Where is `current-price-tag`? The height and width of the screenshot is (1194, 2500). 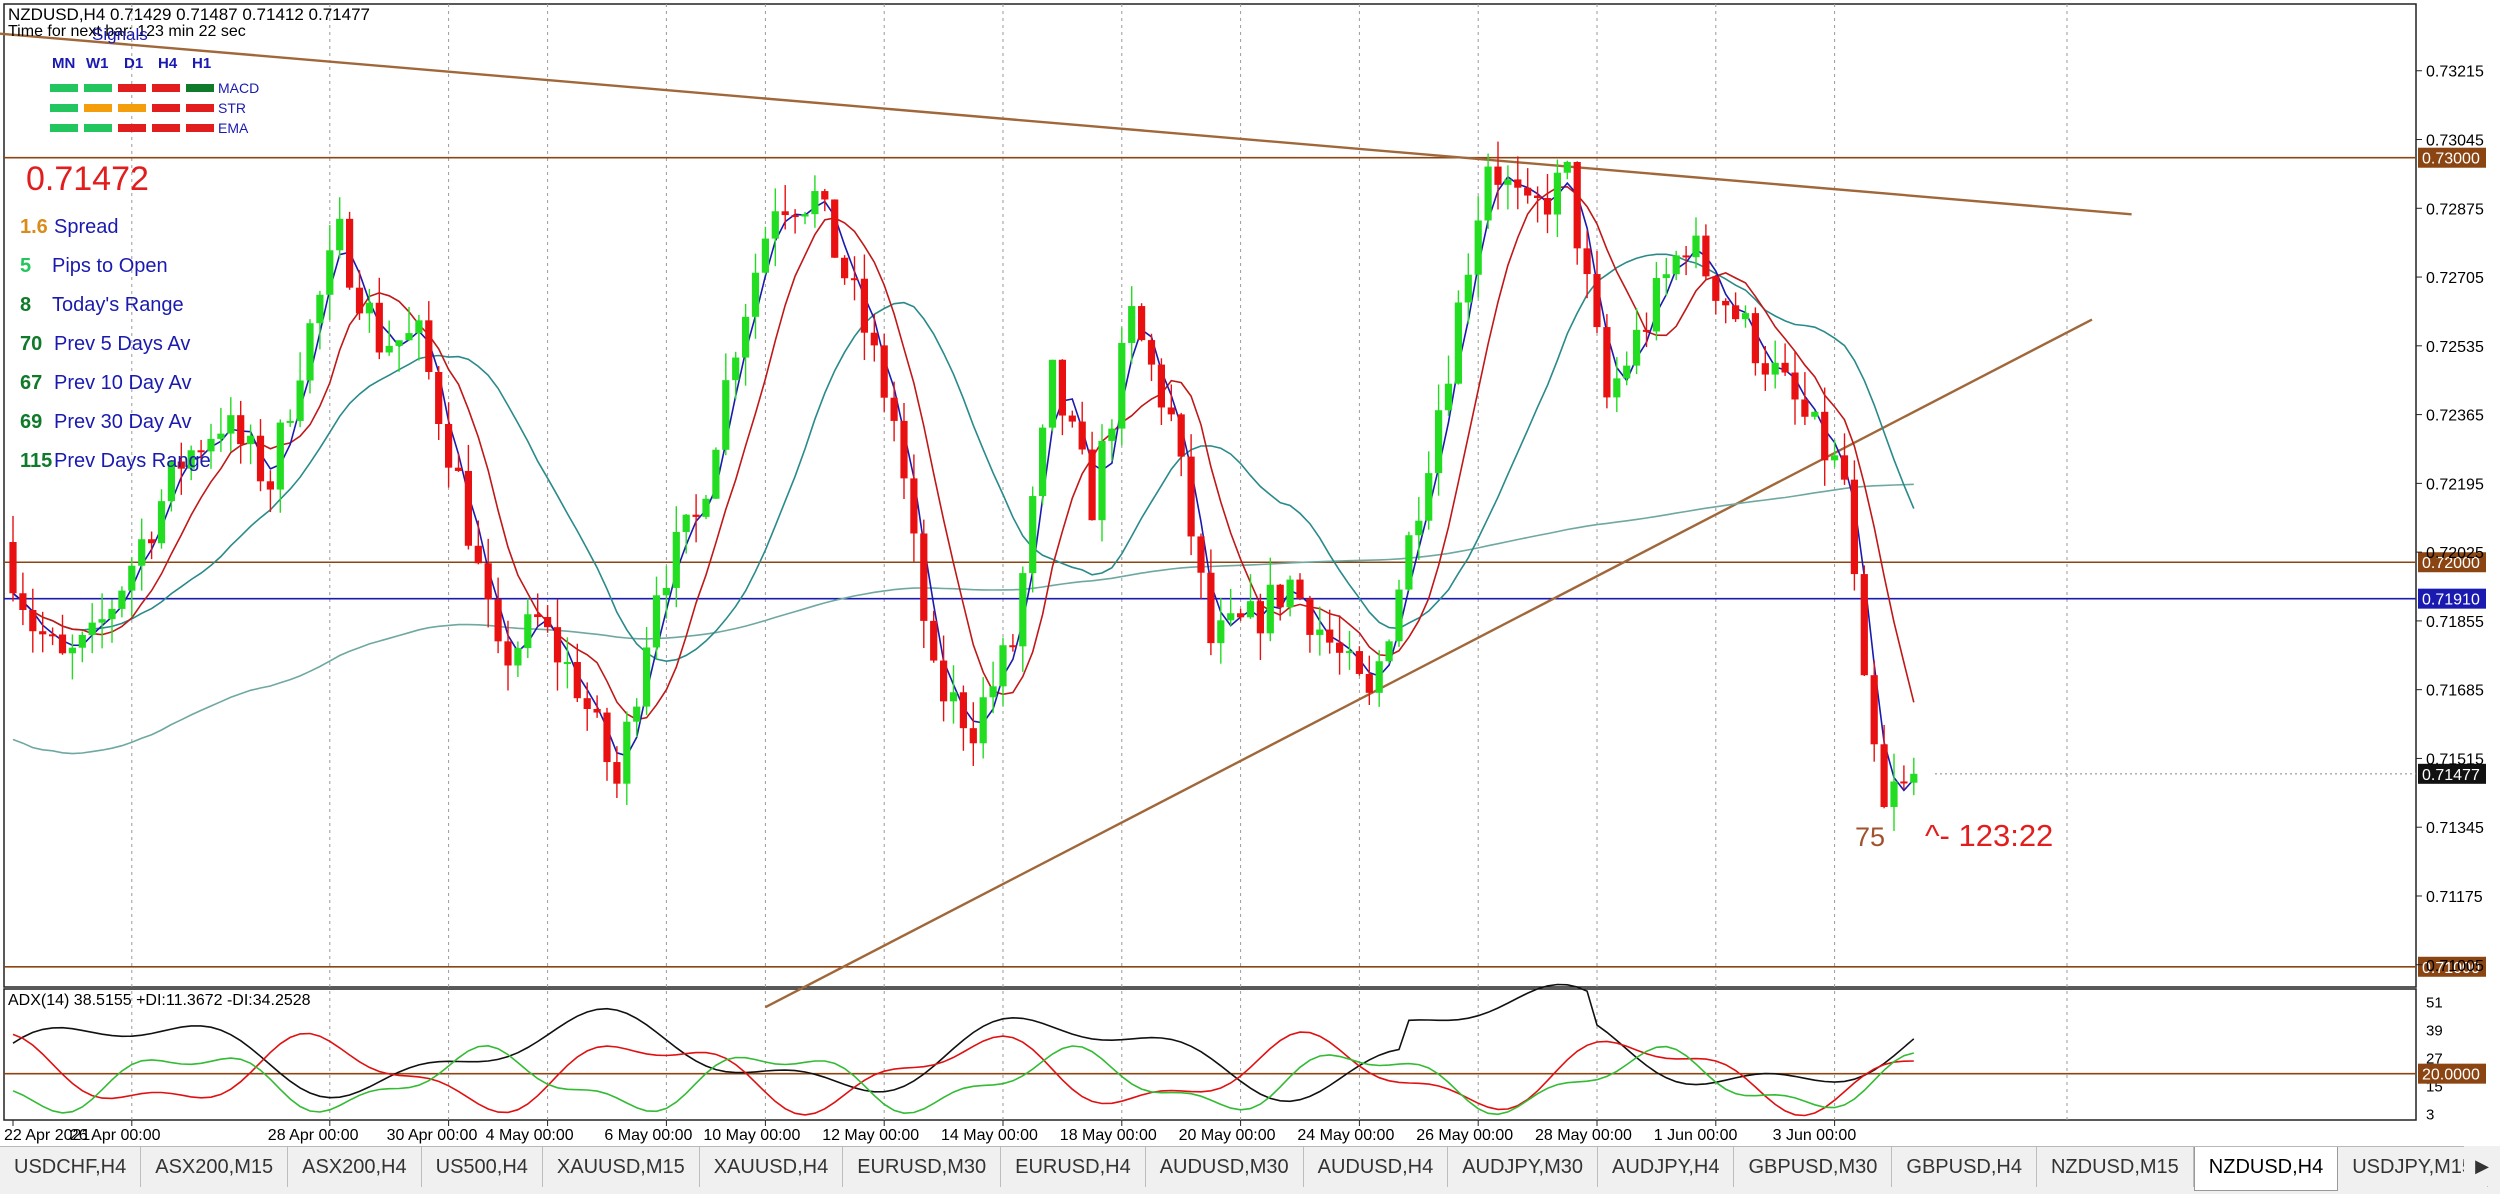 current-price-tag is located at coordinates (2452, 773).